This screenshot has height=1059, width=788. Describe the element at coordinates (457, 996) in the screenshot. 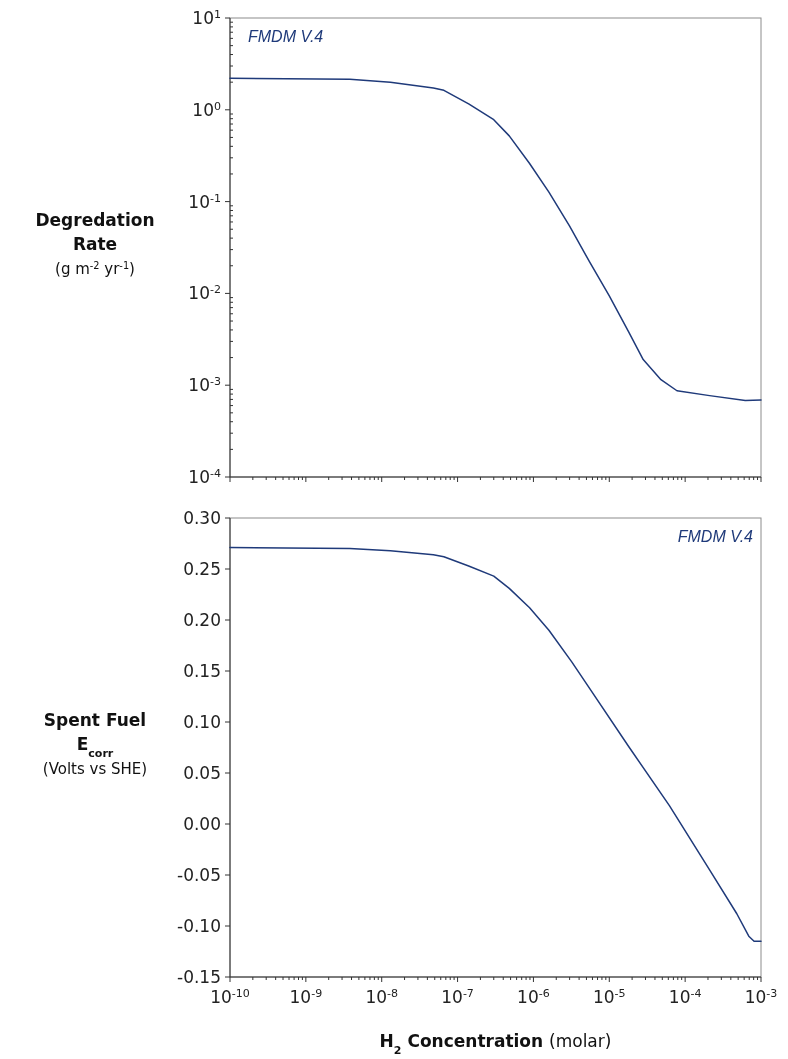

I see `x-tick-label: 10$^{-7}$` at that location.